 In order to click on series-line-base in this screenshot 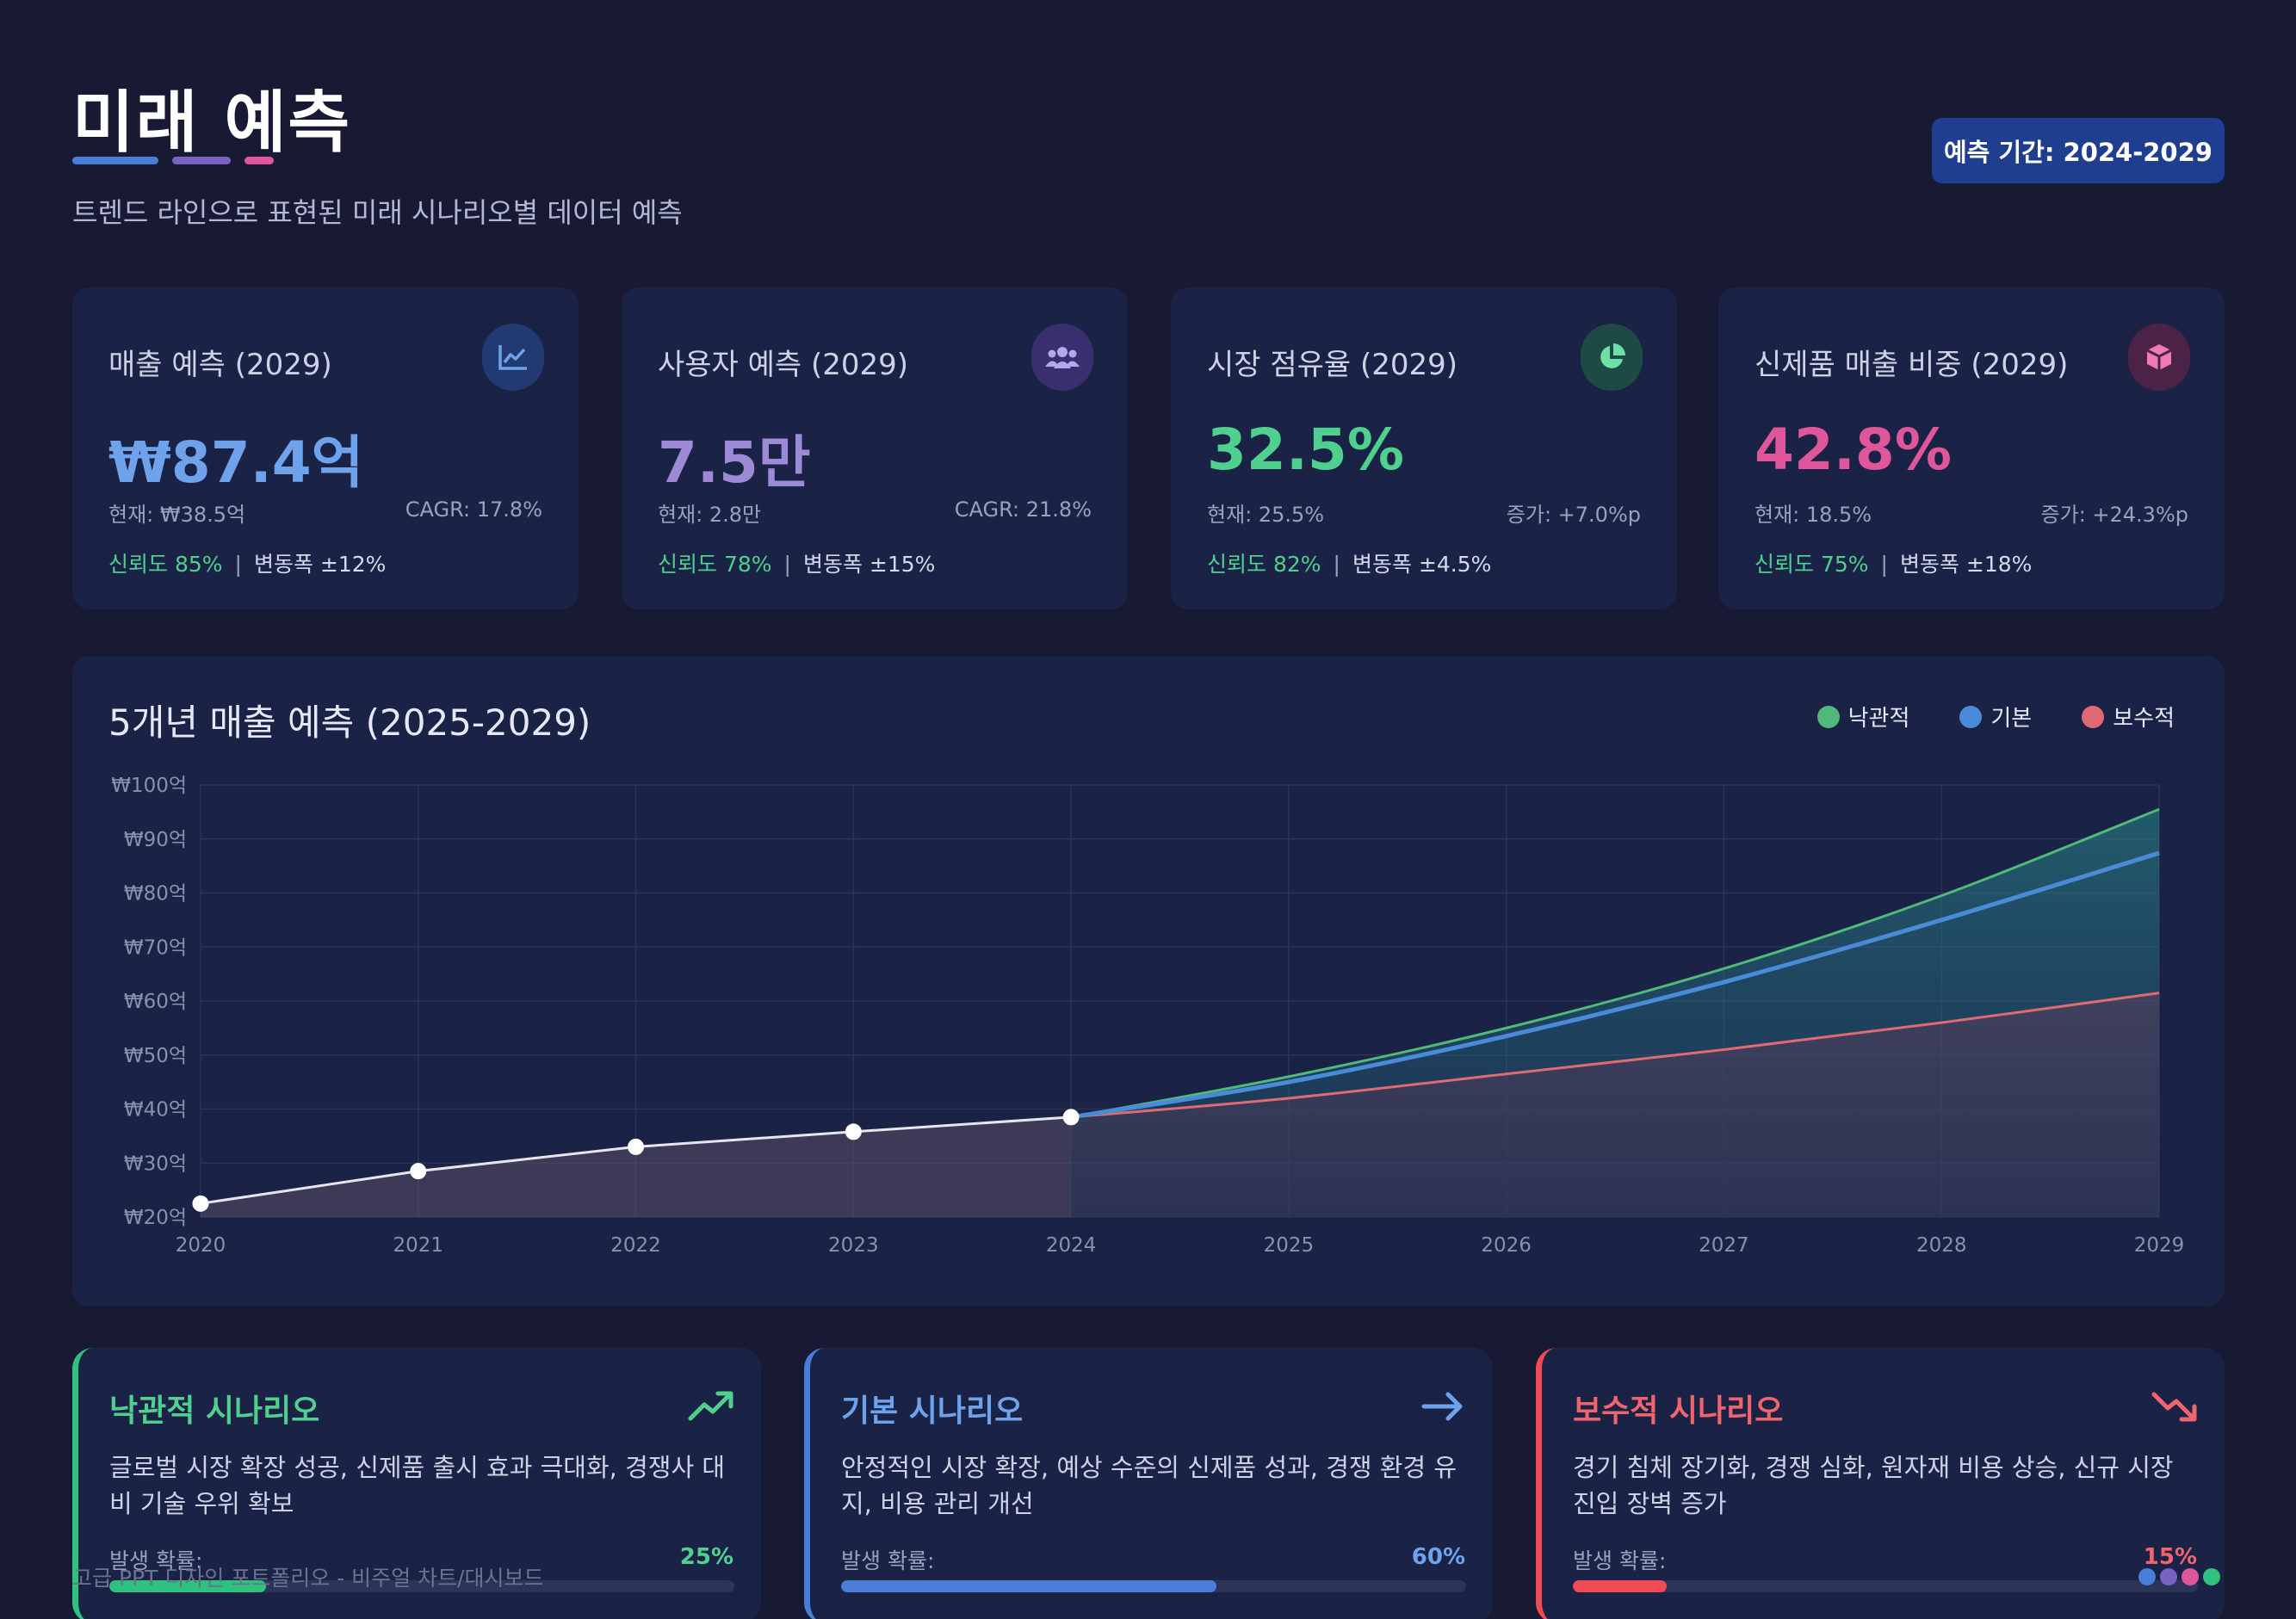, I will do `click(1615, 985)`.